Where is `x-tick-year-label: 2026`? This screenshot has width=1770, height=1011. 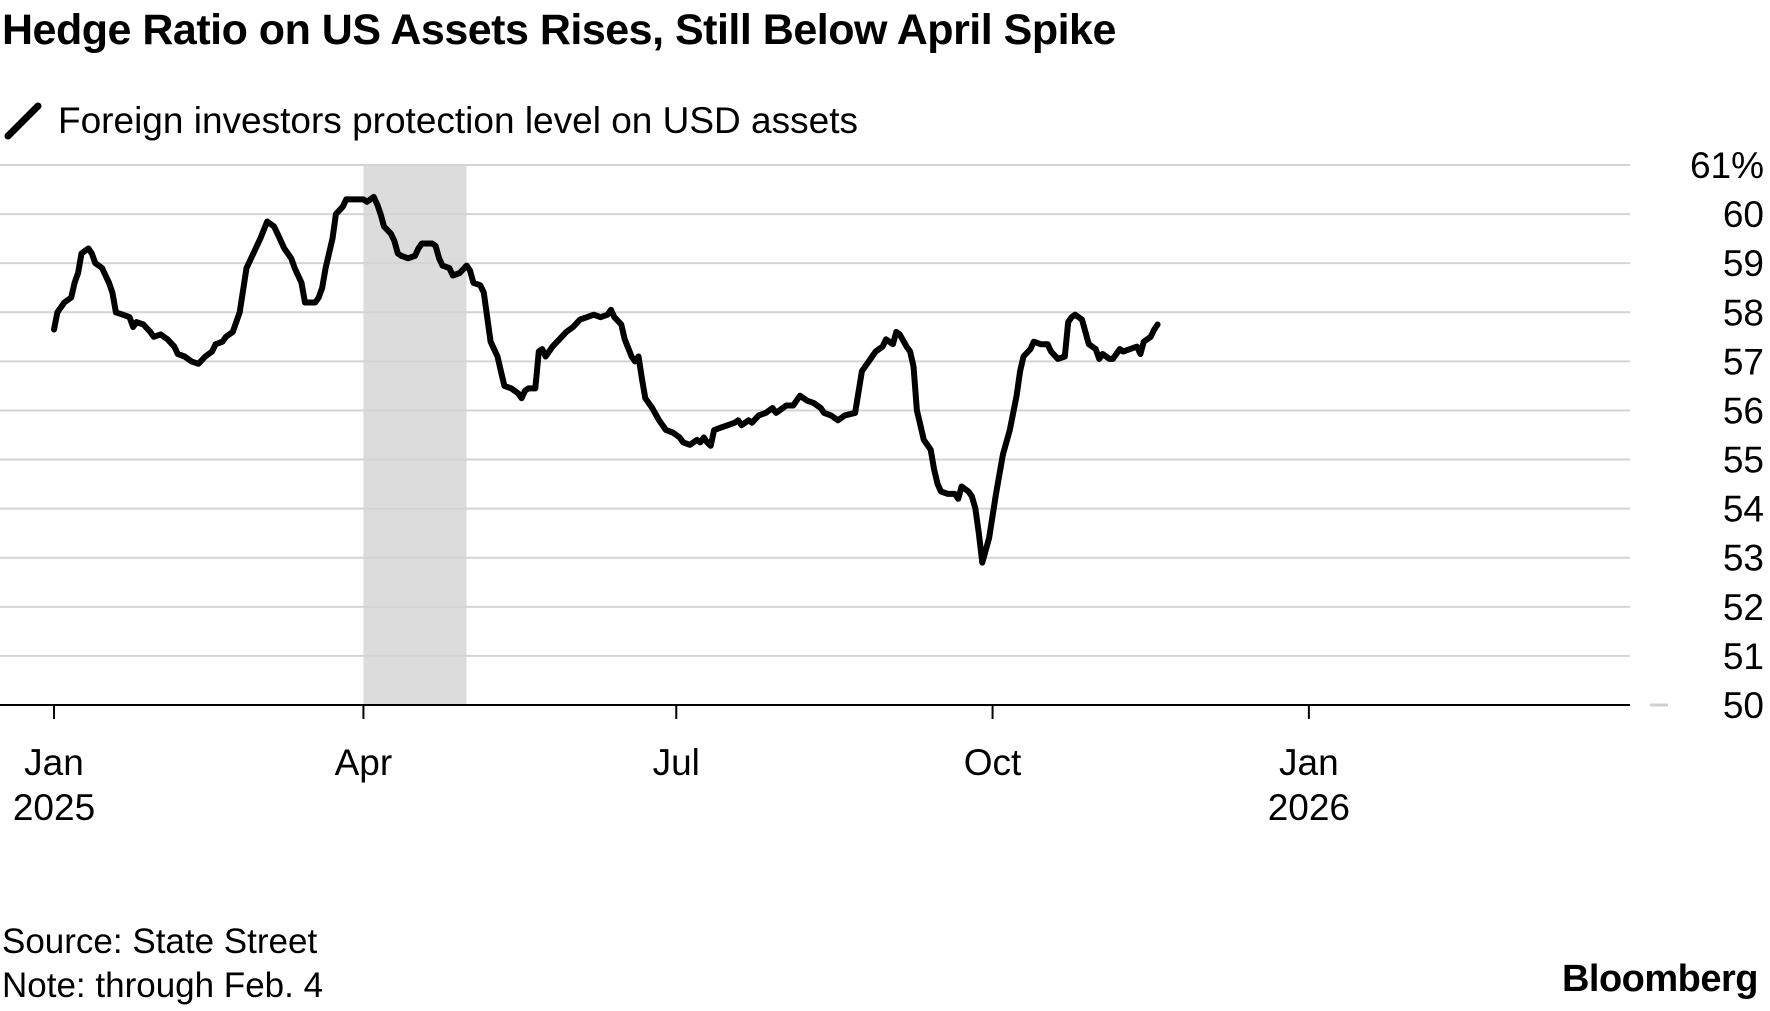
x-tick-year-label: 2026 is located at coordinates (1309, 807).